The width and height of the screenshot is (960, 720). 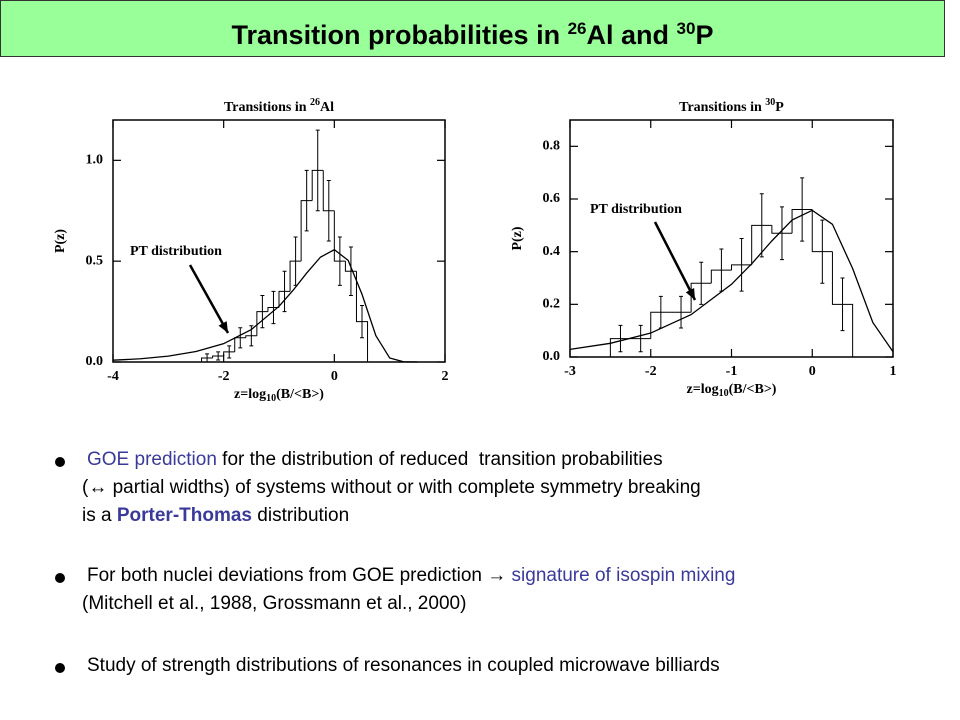 What do you see at coordinates (552, 251) in the screenshot?
I see `y-tick-label: 0.4` at bounding box center [552, 251].